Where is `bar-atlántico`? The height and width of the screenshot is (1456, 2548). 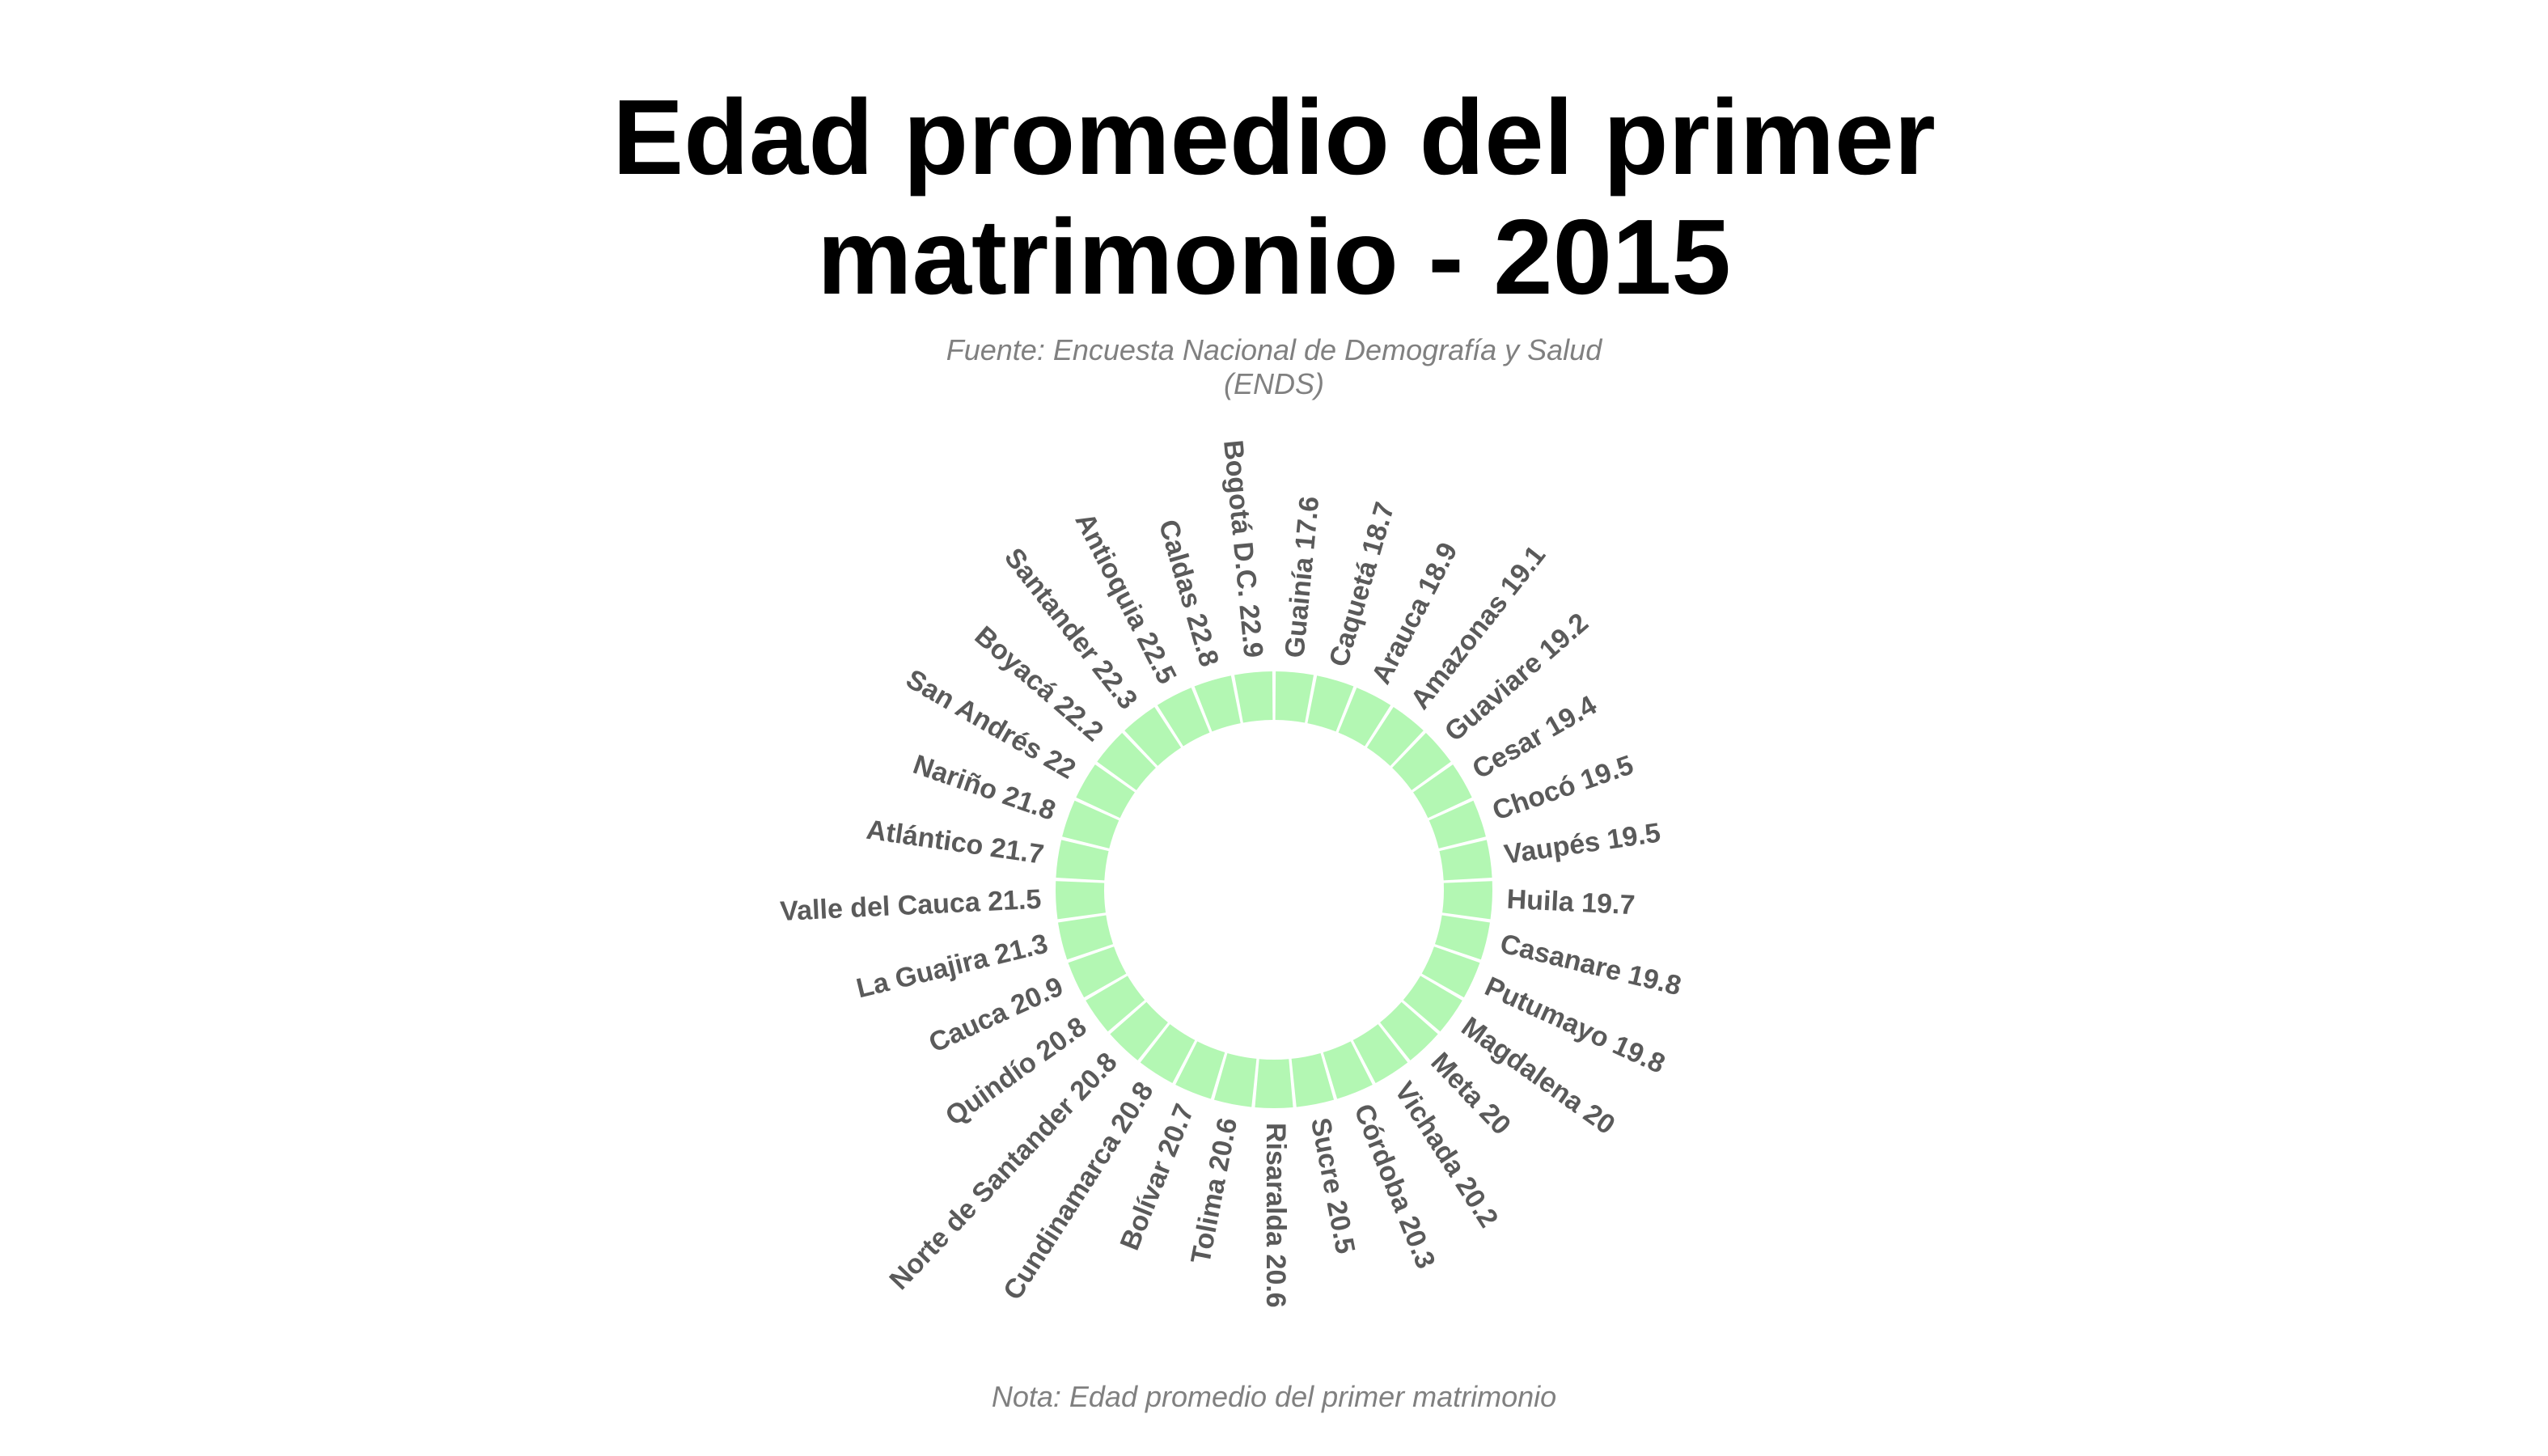
bar-atlántico is located at coordinates (1082, 861).